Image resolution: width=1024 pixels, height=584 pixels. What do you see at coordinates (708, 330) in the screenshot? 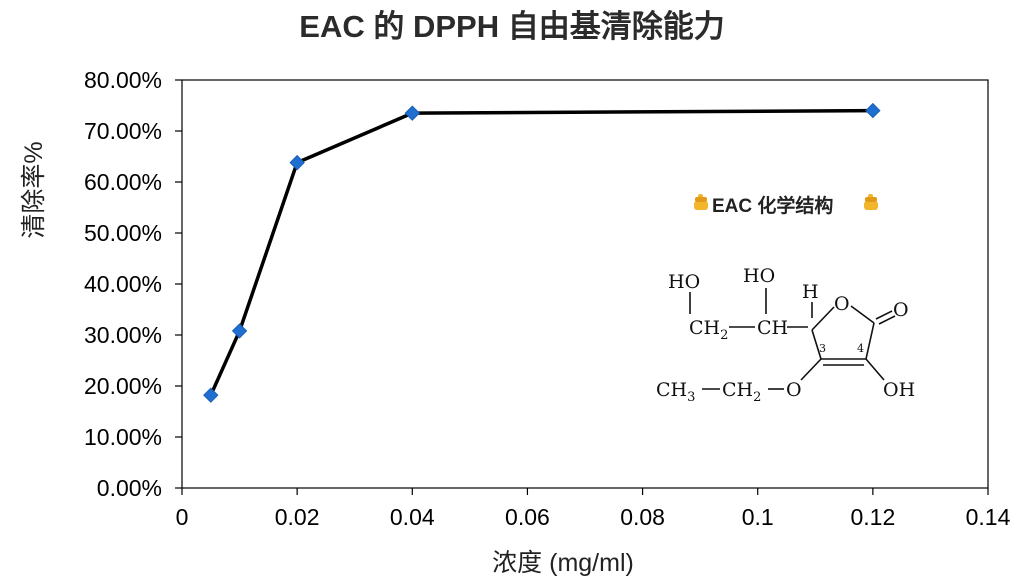
I see `struct-ch2: CH2` at bounding box center [708, 330].